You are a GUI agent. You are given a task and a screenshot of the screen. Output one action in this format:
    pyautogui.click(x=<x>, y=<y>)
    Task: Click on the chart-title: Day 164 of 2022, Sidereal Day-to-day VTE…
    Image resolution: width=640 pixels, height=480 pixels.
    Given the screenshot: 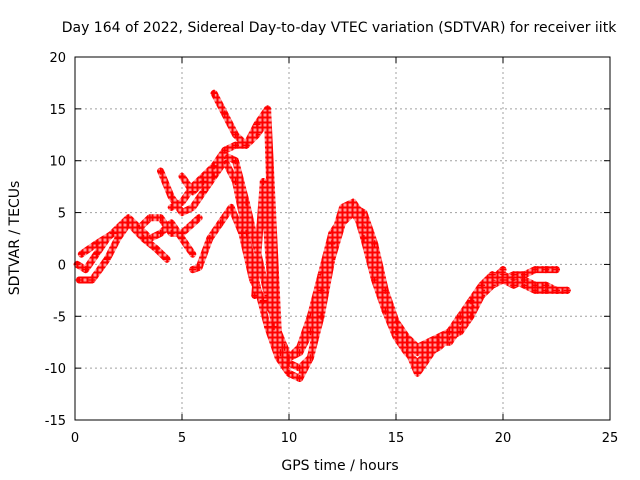 What is the action you would take?
    pyautogui.click(x=339, y=28)
    